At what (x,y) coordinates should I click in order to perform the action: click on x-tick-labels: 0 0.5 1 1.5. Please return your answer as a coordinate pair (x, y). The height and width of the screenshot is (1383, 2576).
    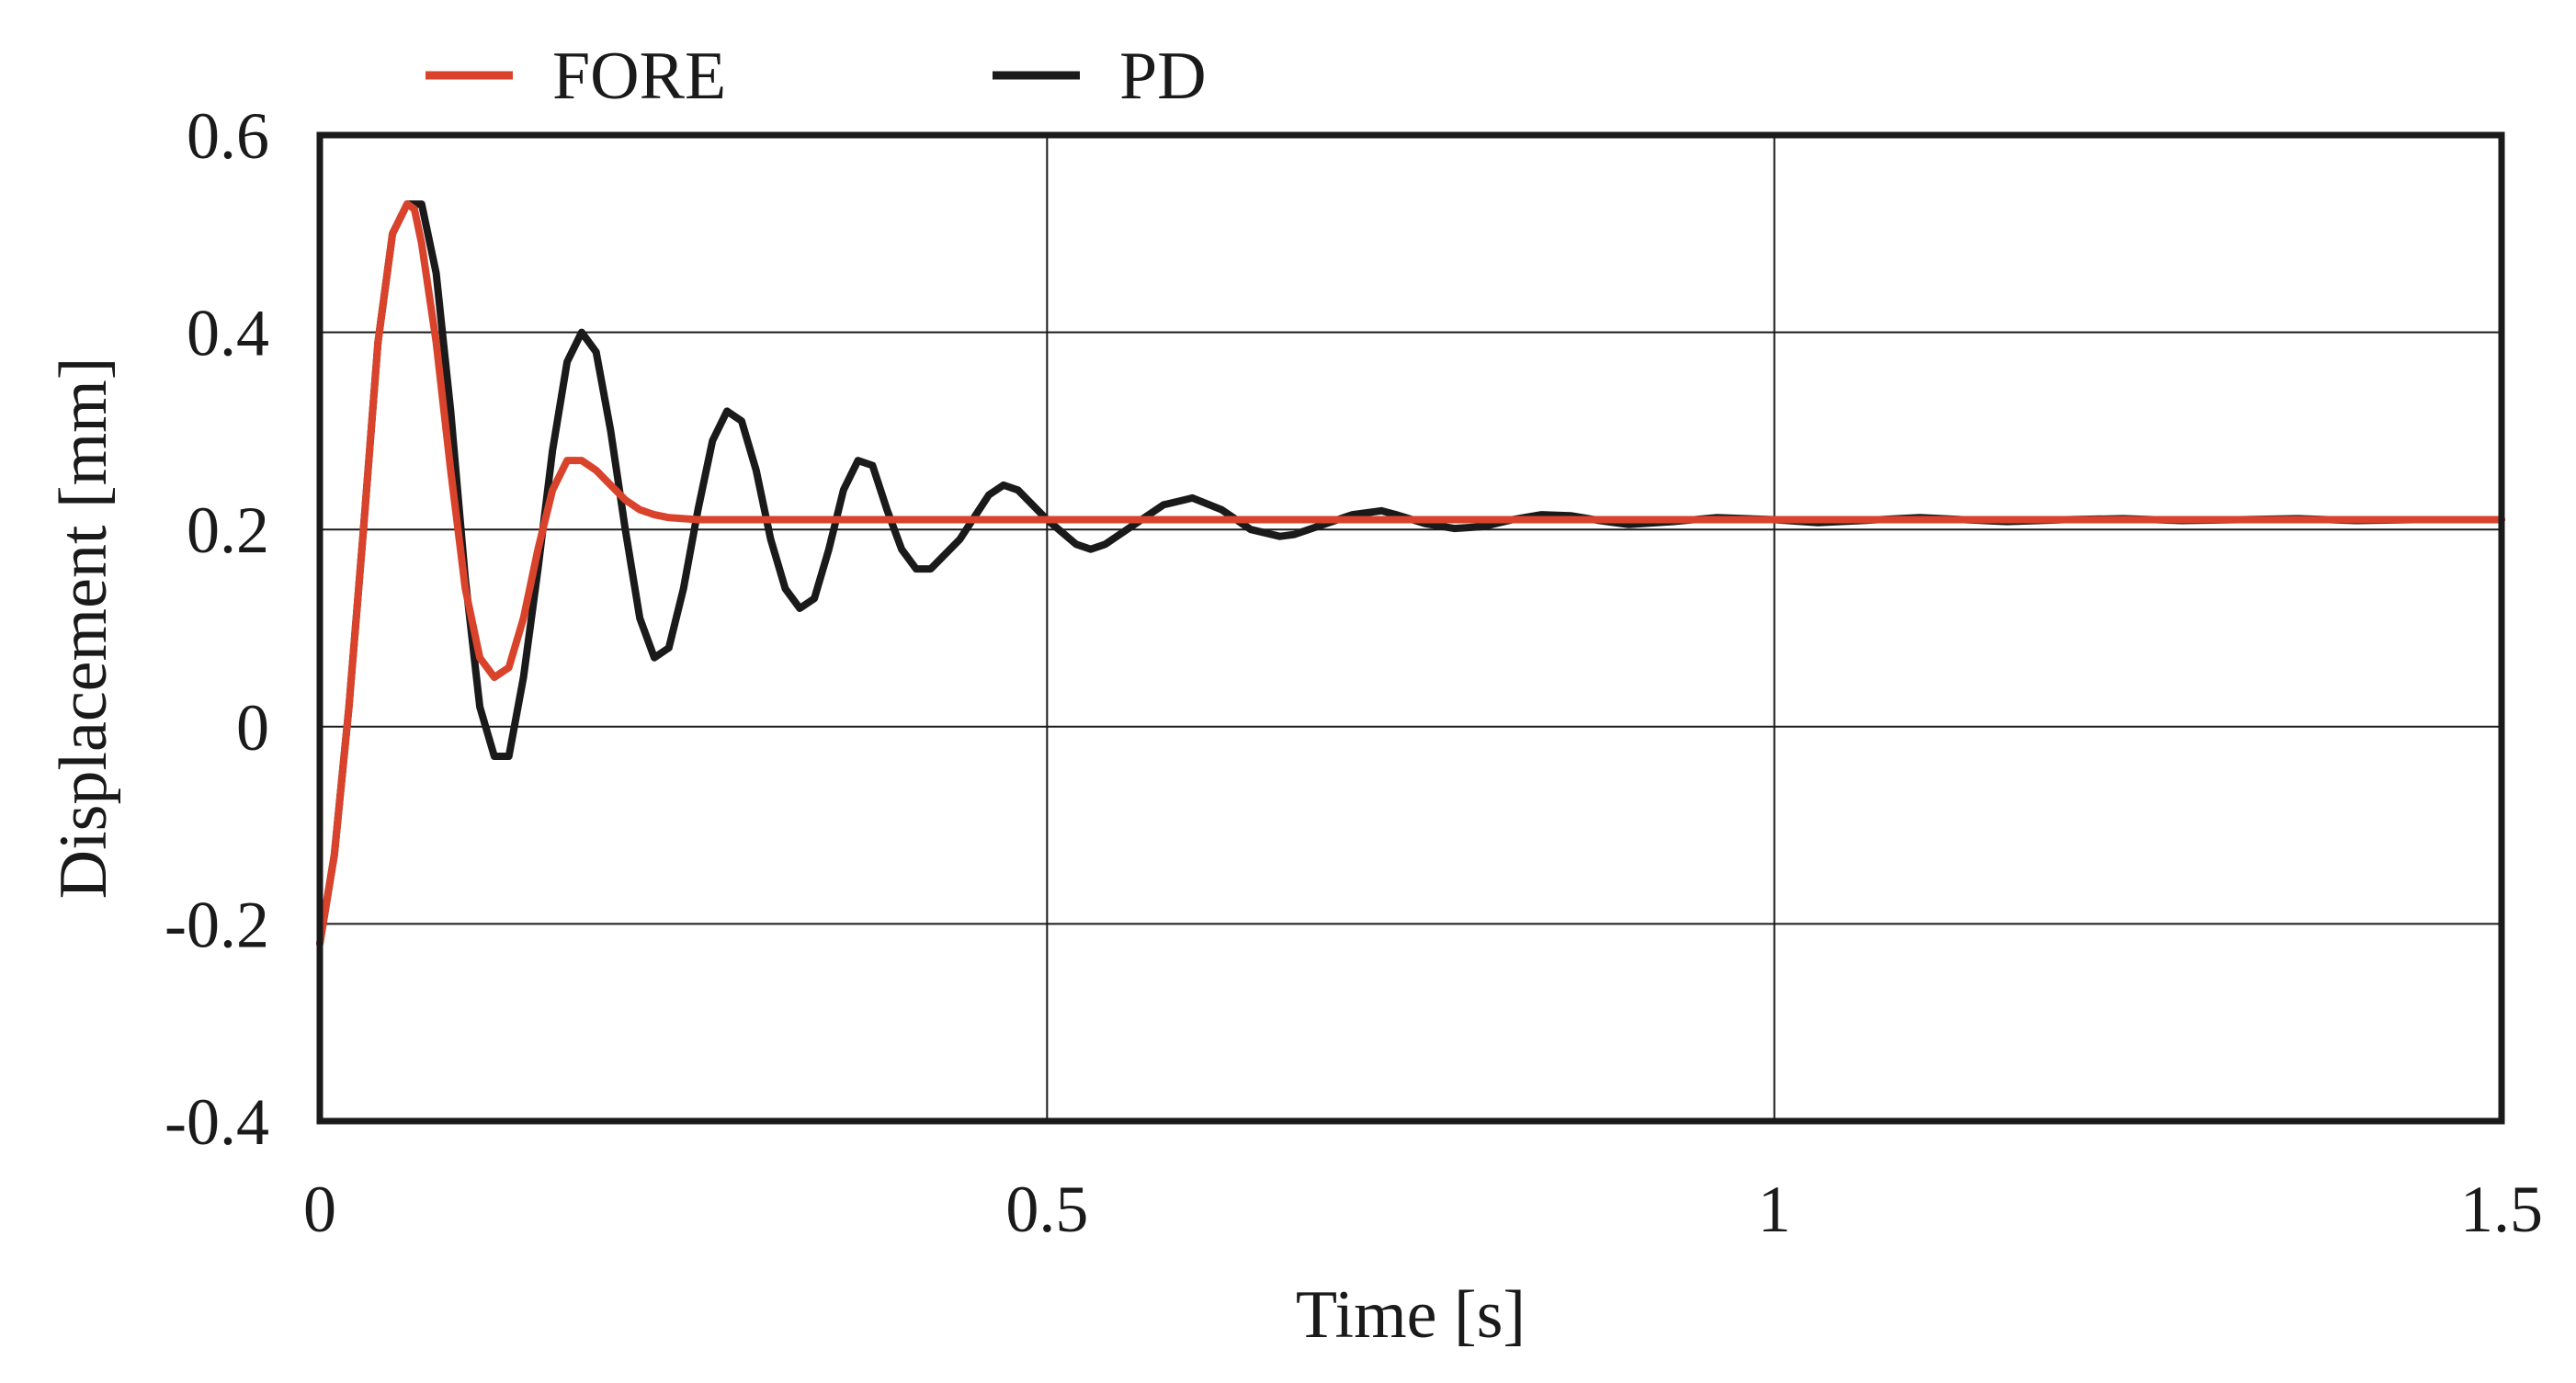
    Looking at the image, I should click on (1423, 1209).